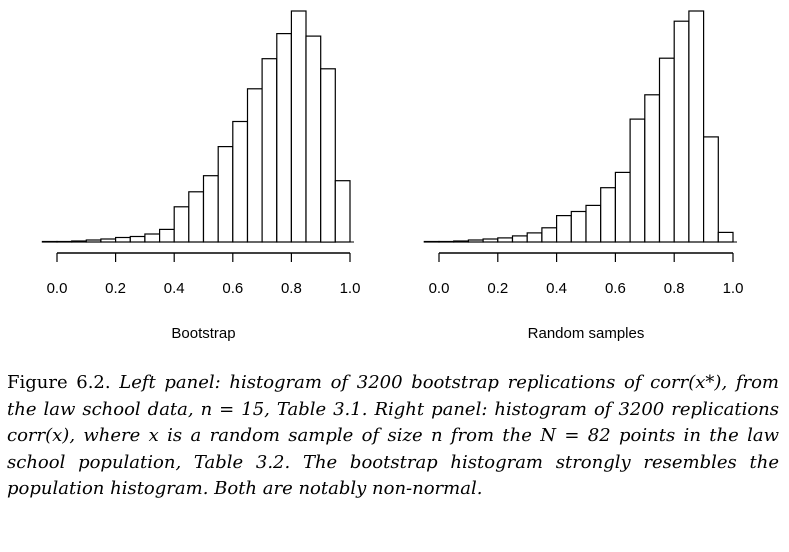  What do you see at coordinates (59, 382) in the screenshot?
I see `caption-lead: Figure 6.2.` at bounding box center [59, 382].